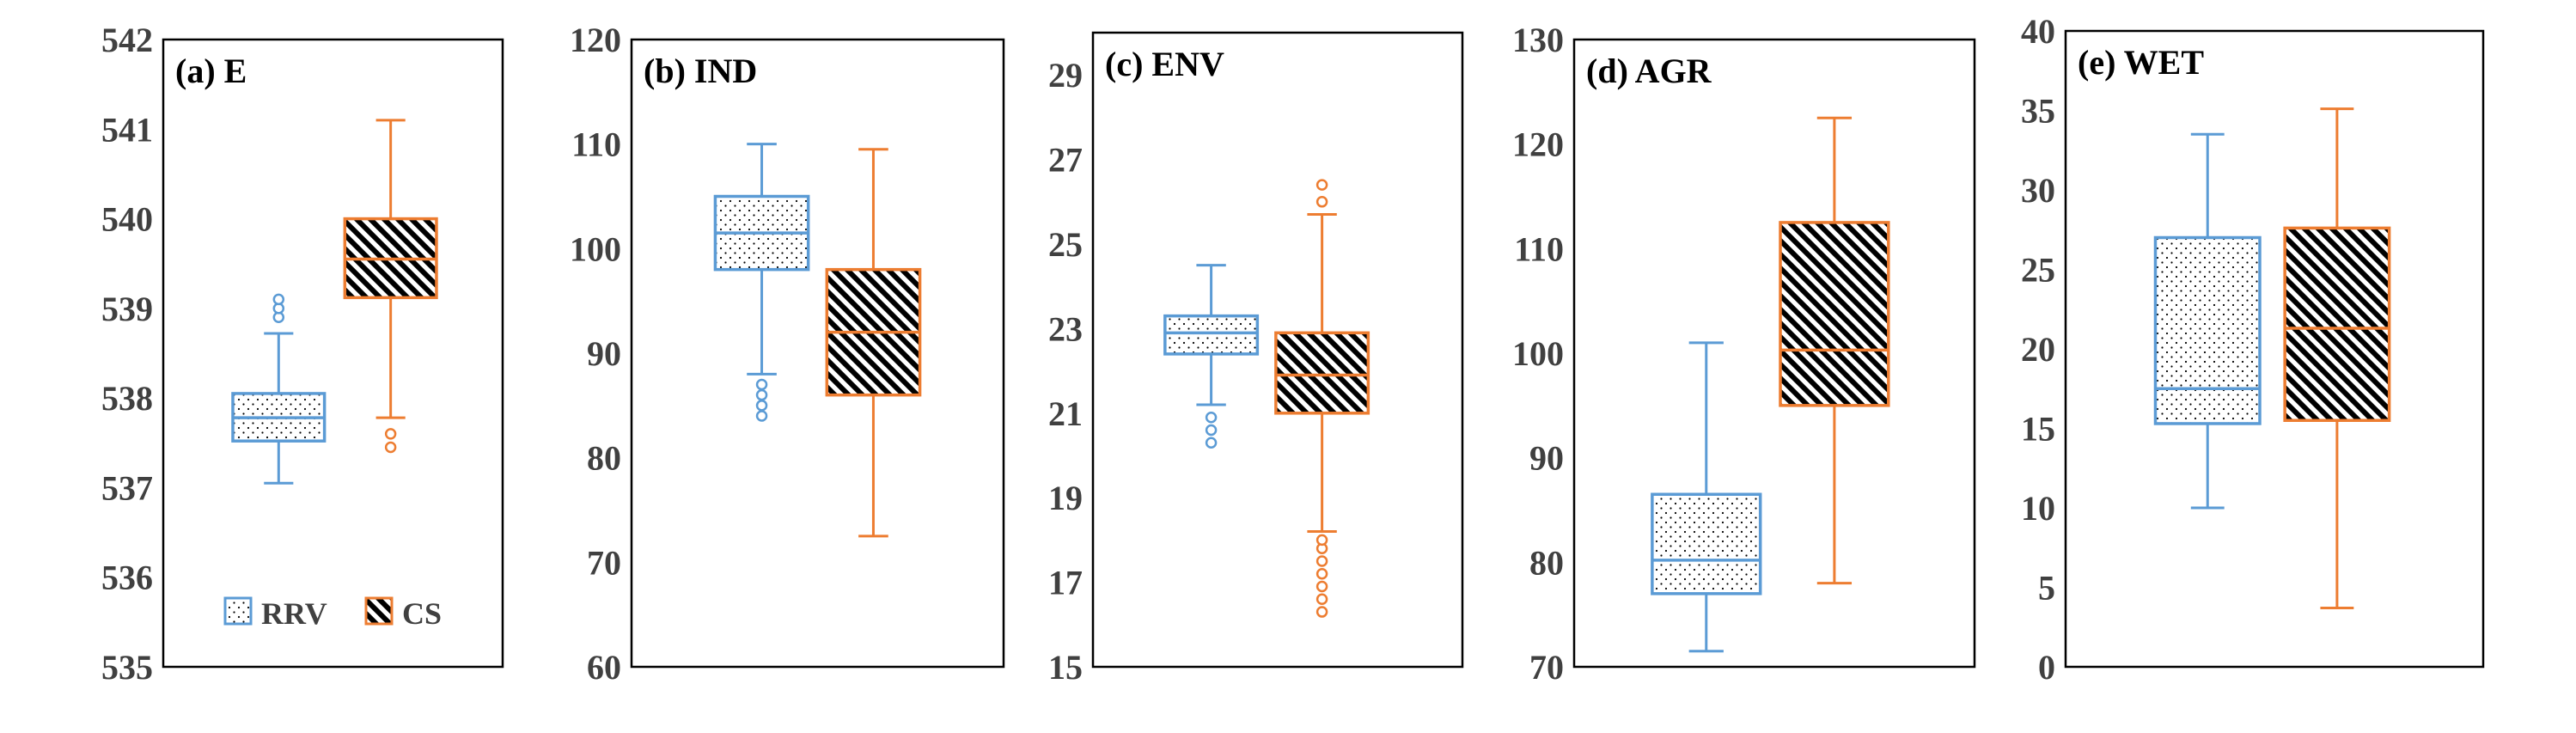 The width and height of the screenshot is (2576, 733). What do you see at coordinates (2038, 190) in the screenshot?
I see `y-tick-label: 30` at bounding box center [2038, 190].